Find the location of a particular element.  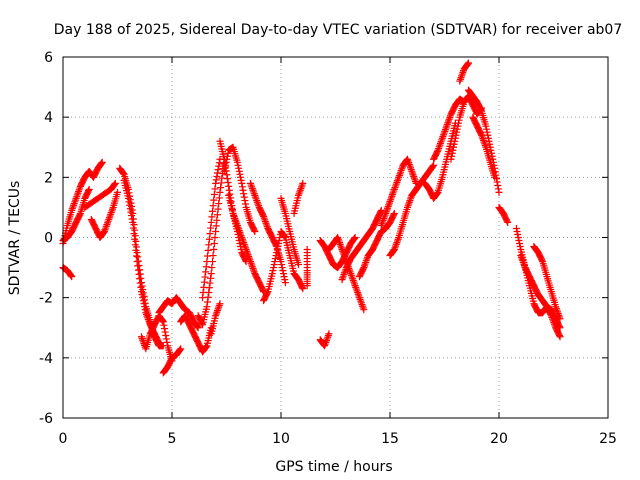

y-tick-label: -6 is located at coordinates (46, 419).